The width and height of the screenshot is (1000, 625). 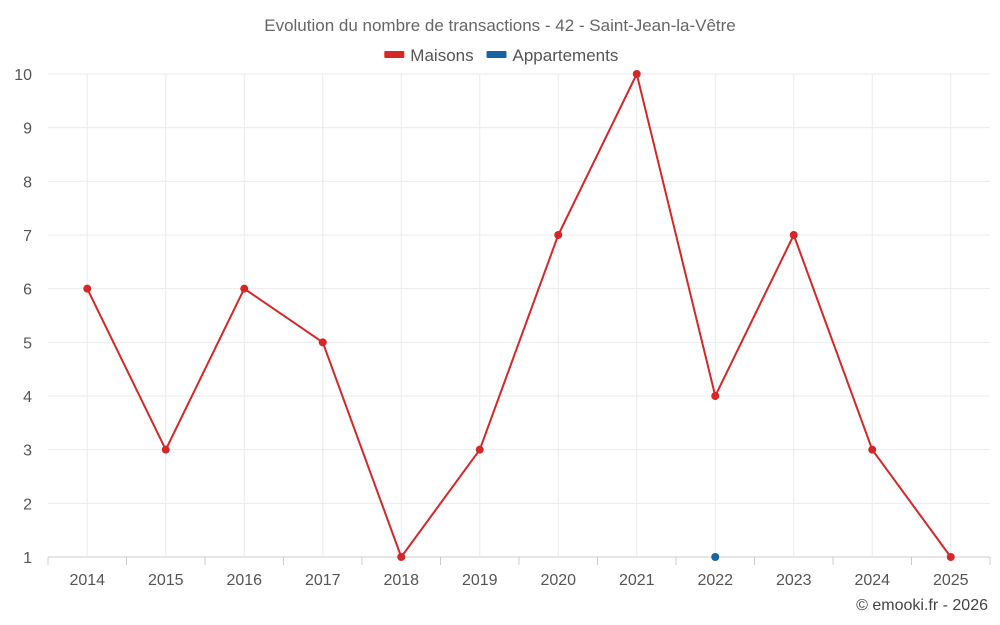 I want to click on x-tick-label: 2024, so click(x=872, y=580).